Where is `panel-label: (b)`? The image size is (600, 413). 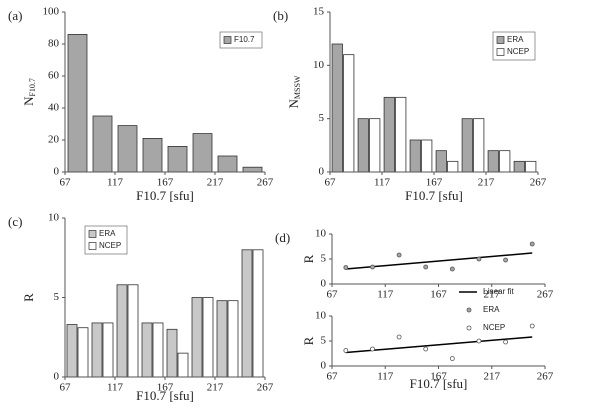
panel-label: (b) is located at coordinates (280, 15).